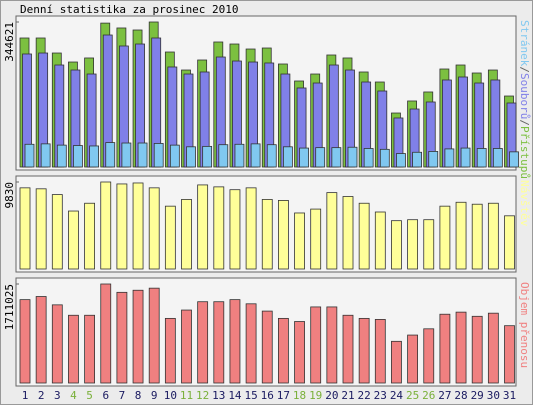  I want to click on legend-entry: Přístupů, so click(524, 152).